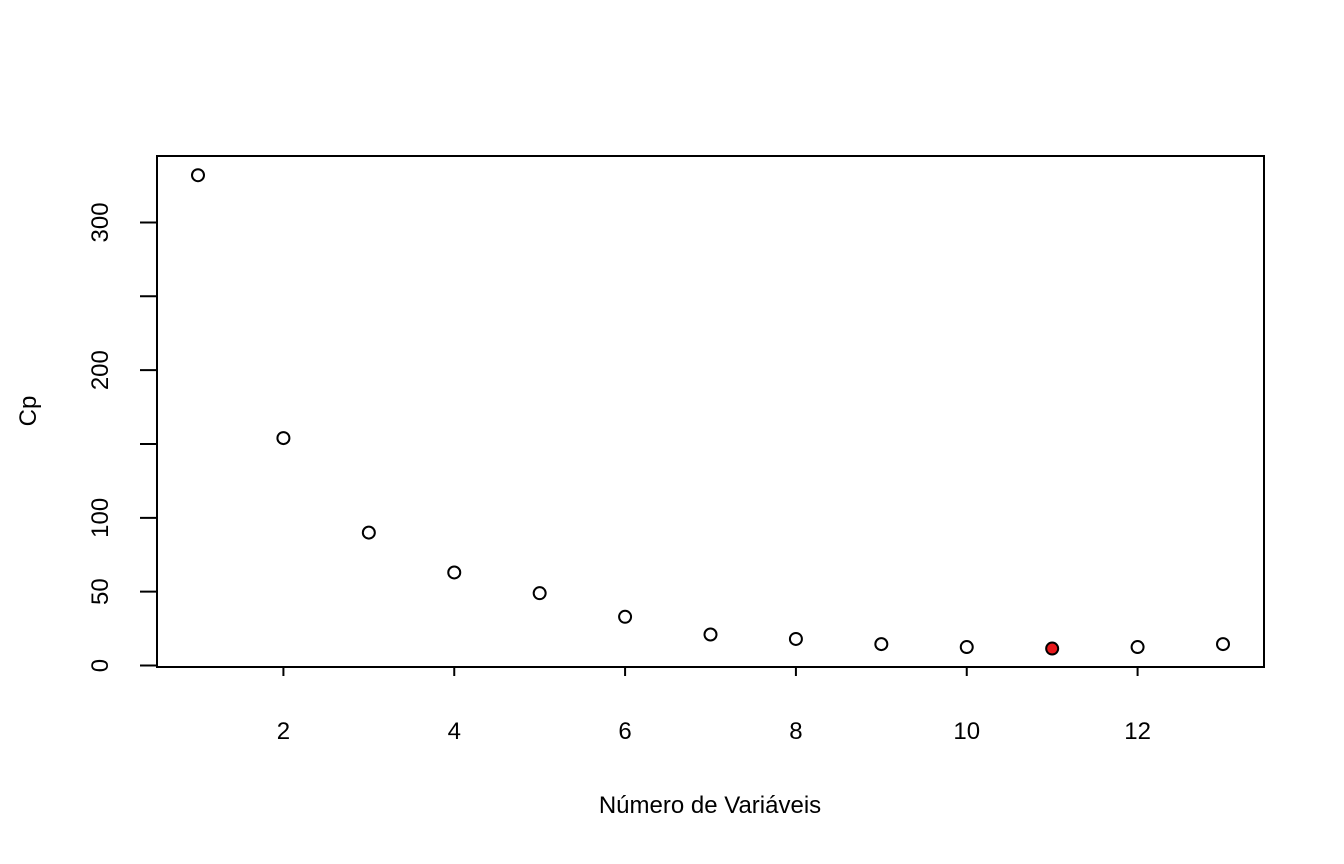 This screenshot has height=864, width=1344. What do you see at coordinates (122, 437) in the screenshot?
I see `y-axis: 0 50 100 200 300` at bounding box center [122, 437].